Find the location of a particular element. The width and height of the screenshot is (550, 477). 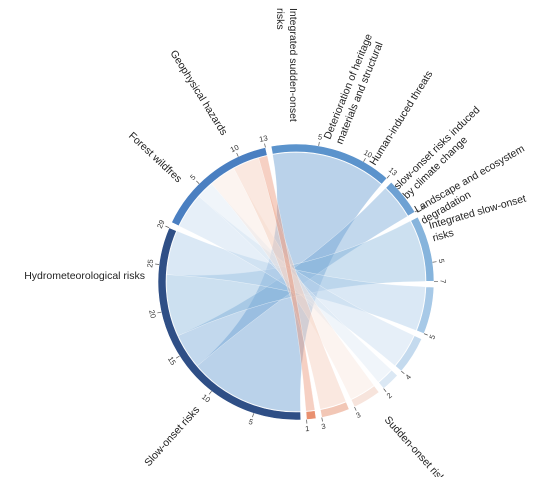

tick-label-sudden-5: 5 is located at coordinates (251, 422).